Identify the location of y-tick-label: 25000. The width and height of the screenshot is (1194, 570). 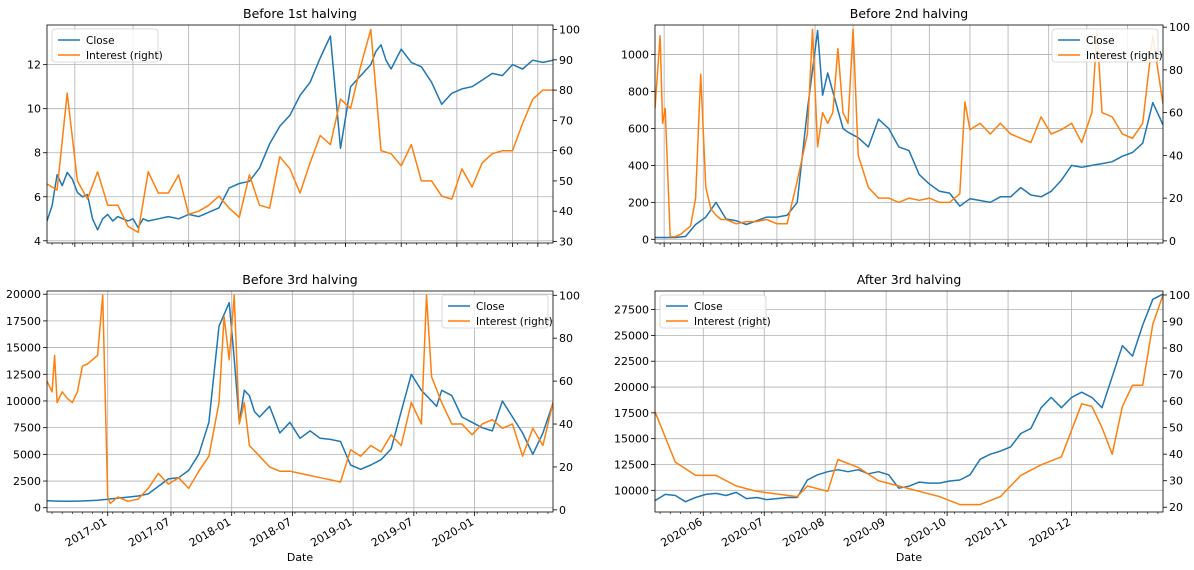
(631, 335).